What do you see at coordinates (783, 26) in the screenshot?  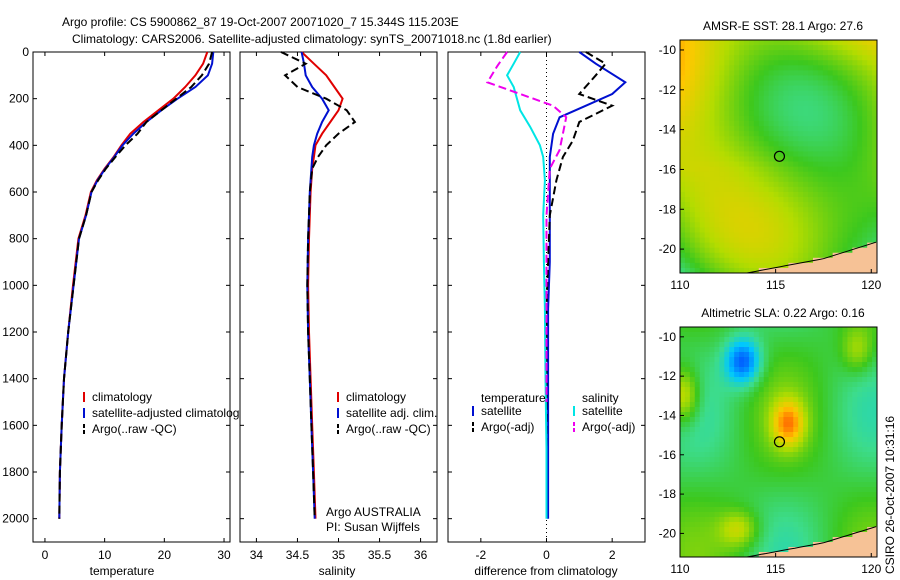 I see `sst-map-title: AMSR-E SST: 28.1 Argo: 27.6` at bounding box center [783, 26].